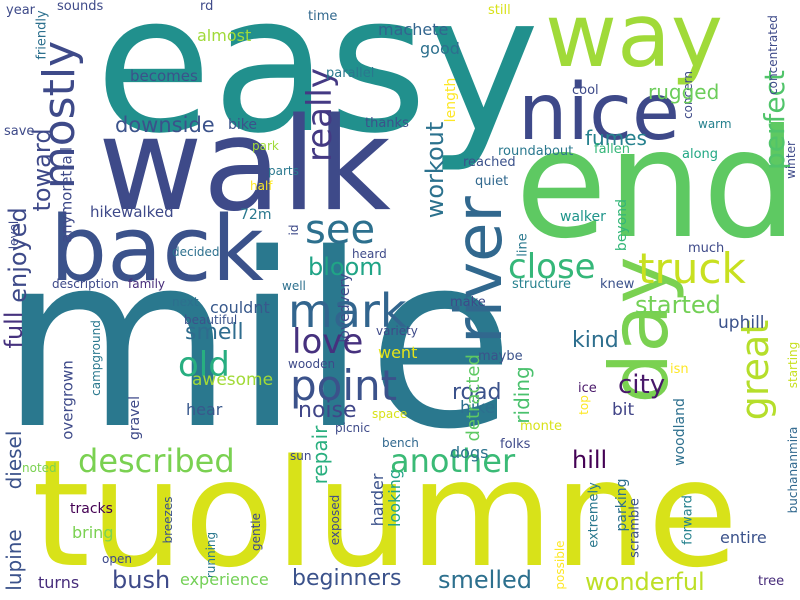 The image size is (800, 600). What do you see at coordinates (700, 154) in the screenshot?
I see `cloud-word: along` at bounding box center [700, 154].